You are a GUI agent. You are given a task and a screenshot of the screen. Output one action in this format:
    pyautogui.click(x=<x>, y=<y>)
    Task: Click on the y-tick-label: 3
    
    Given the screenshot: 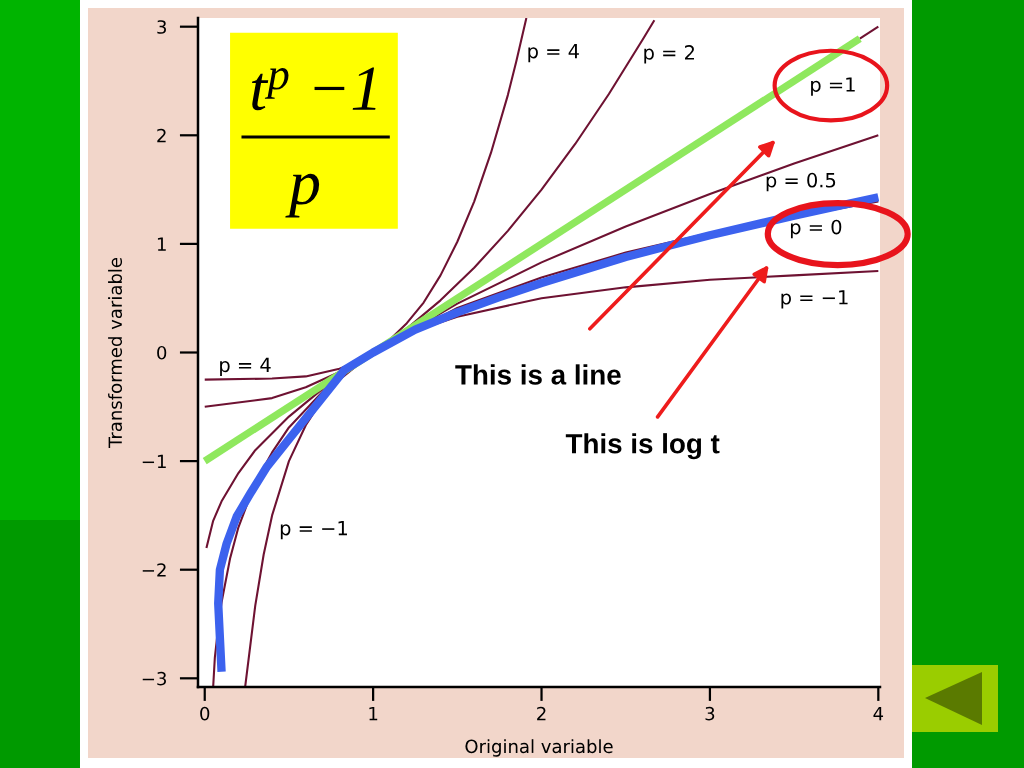 What is the action you would take?
    pyautogui.click(x=161, y=27)
    